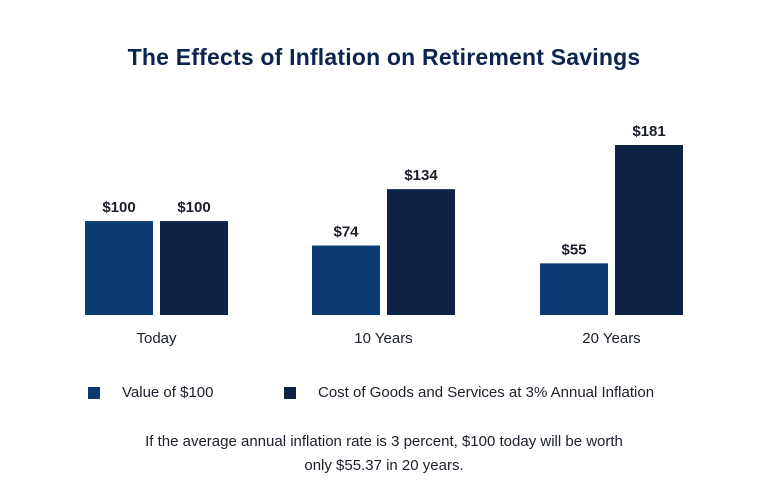 This screenshot has height=500, width=768. I want to click on legend-label-value: Value of $100, so click(168, 392).